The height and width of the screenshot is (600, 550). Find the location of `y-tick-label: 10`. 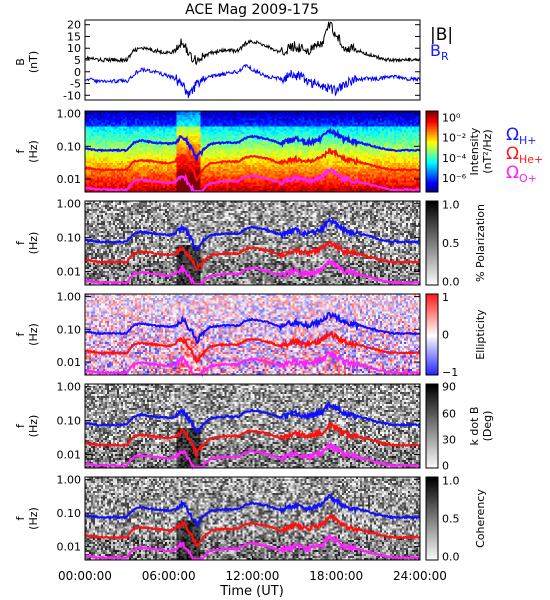

y-tick-label: 10 is located at coordinates (74, 48).